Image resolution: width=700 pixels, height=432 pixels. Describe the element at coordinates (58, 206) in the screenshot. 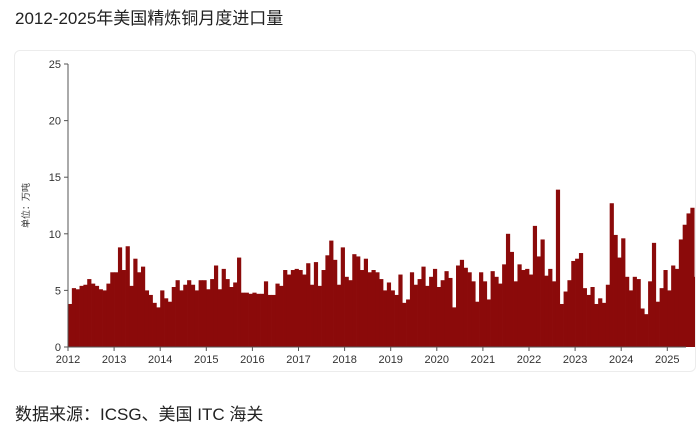

I see `y-axis-ticks: 0 5 10 15 20 25` at that location.